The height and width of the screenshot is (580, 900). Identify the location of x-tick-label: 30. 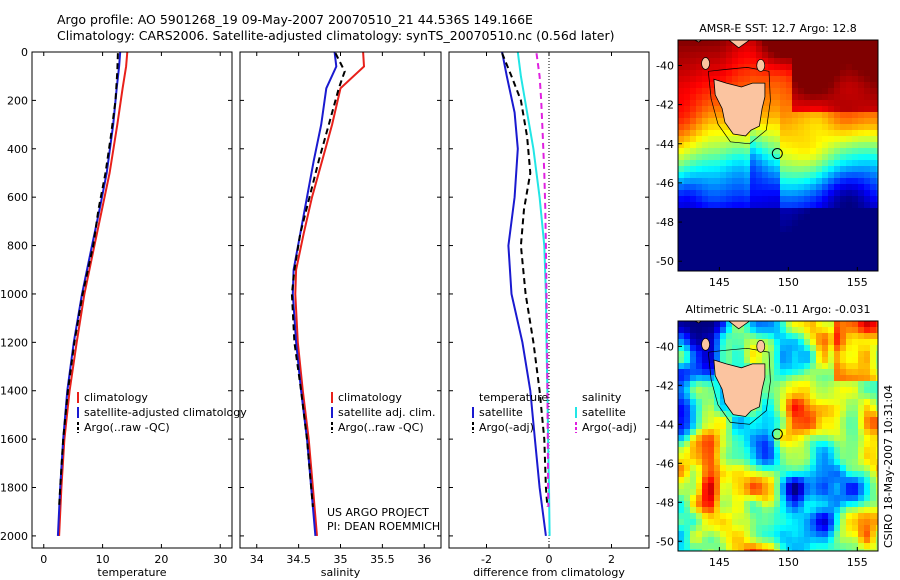
(220, 559).